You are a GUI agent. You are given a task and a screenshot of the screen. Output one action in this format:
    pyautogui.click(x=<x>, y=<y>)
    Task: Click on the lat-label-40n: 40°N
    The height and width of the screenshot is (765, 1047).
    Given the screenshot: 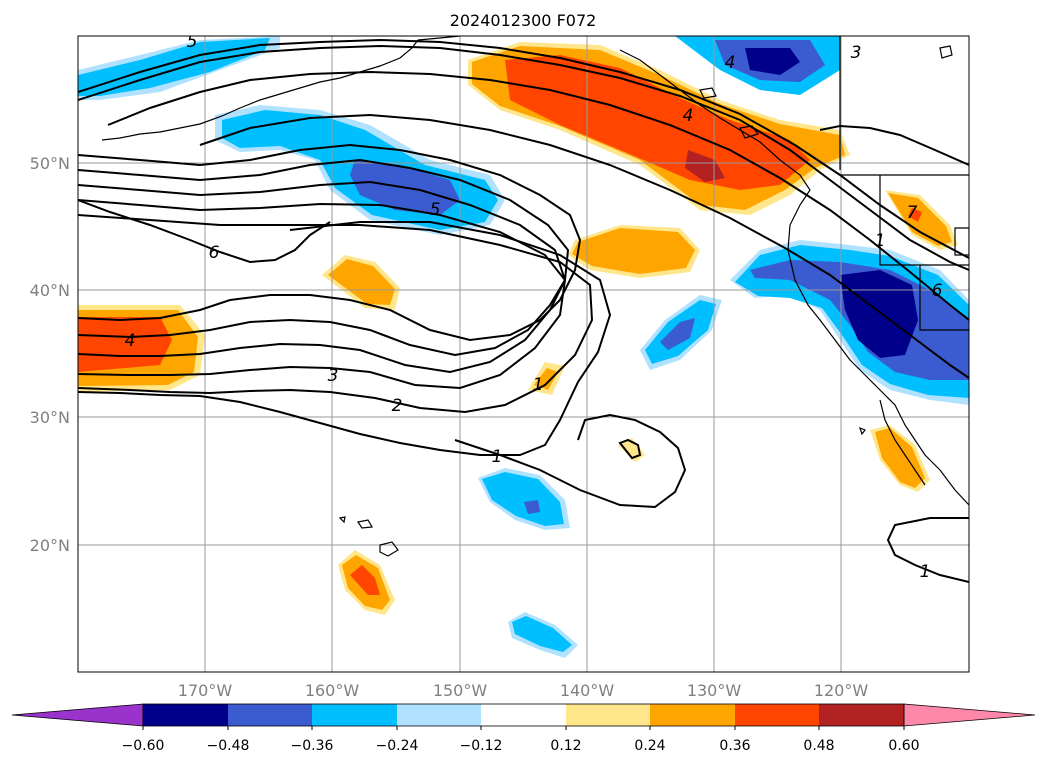 What is the action you would take?
    pyautogui.click(x=50, y=290)
    